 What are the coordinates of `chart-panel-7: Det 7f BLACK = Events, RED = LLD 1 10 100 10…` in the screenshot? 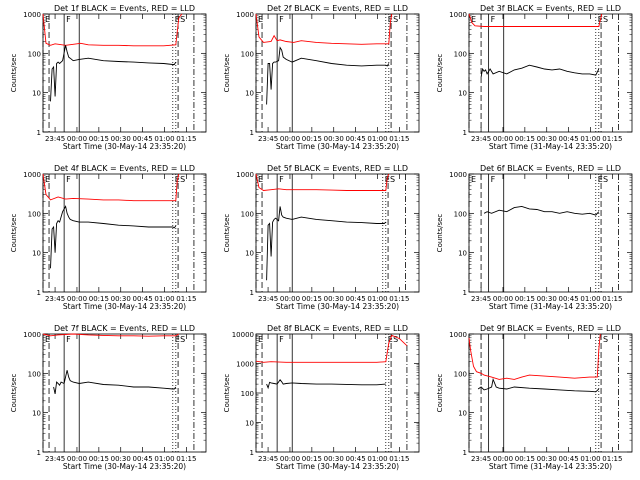 It's located at (108, 397).